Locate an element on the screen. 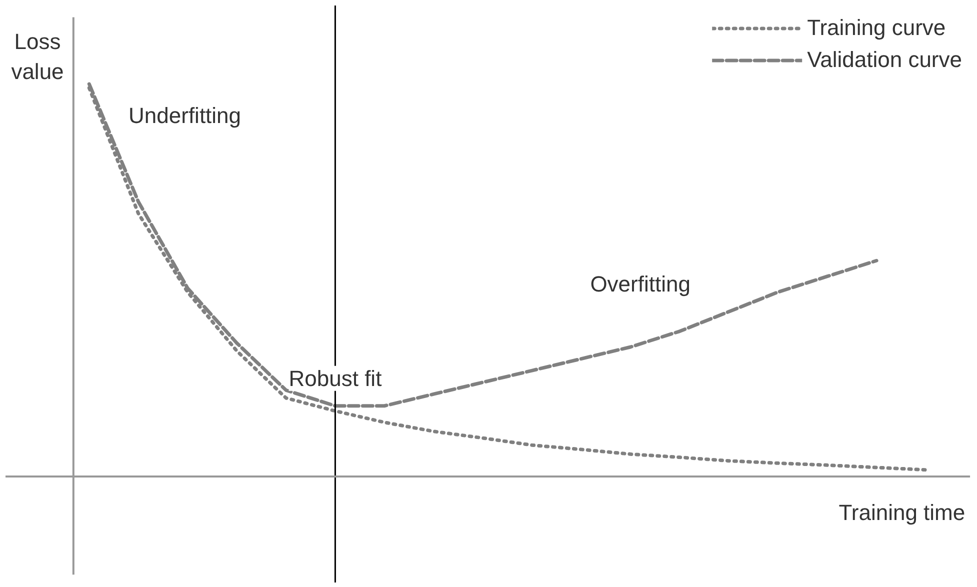  legend-label: Training curve is located at coordinates (876, 28).